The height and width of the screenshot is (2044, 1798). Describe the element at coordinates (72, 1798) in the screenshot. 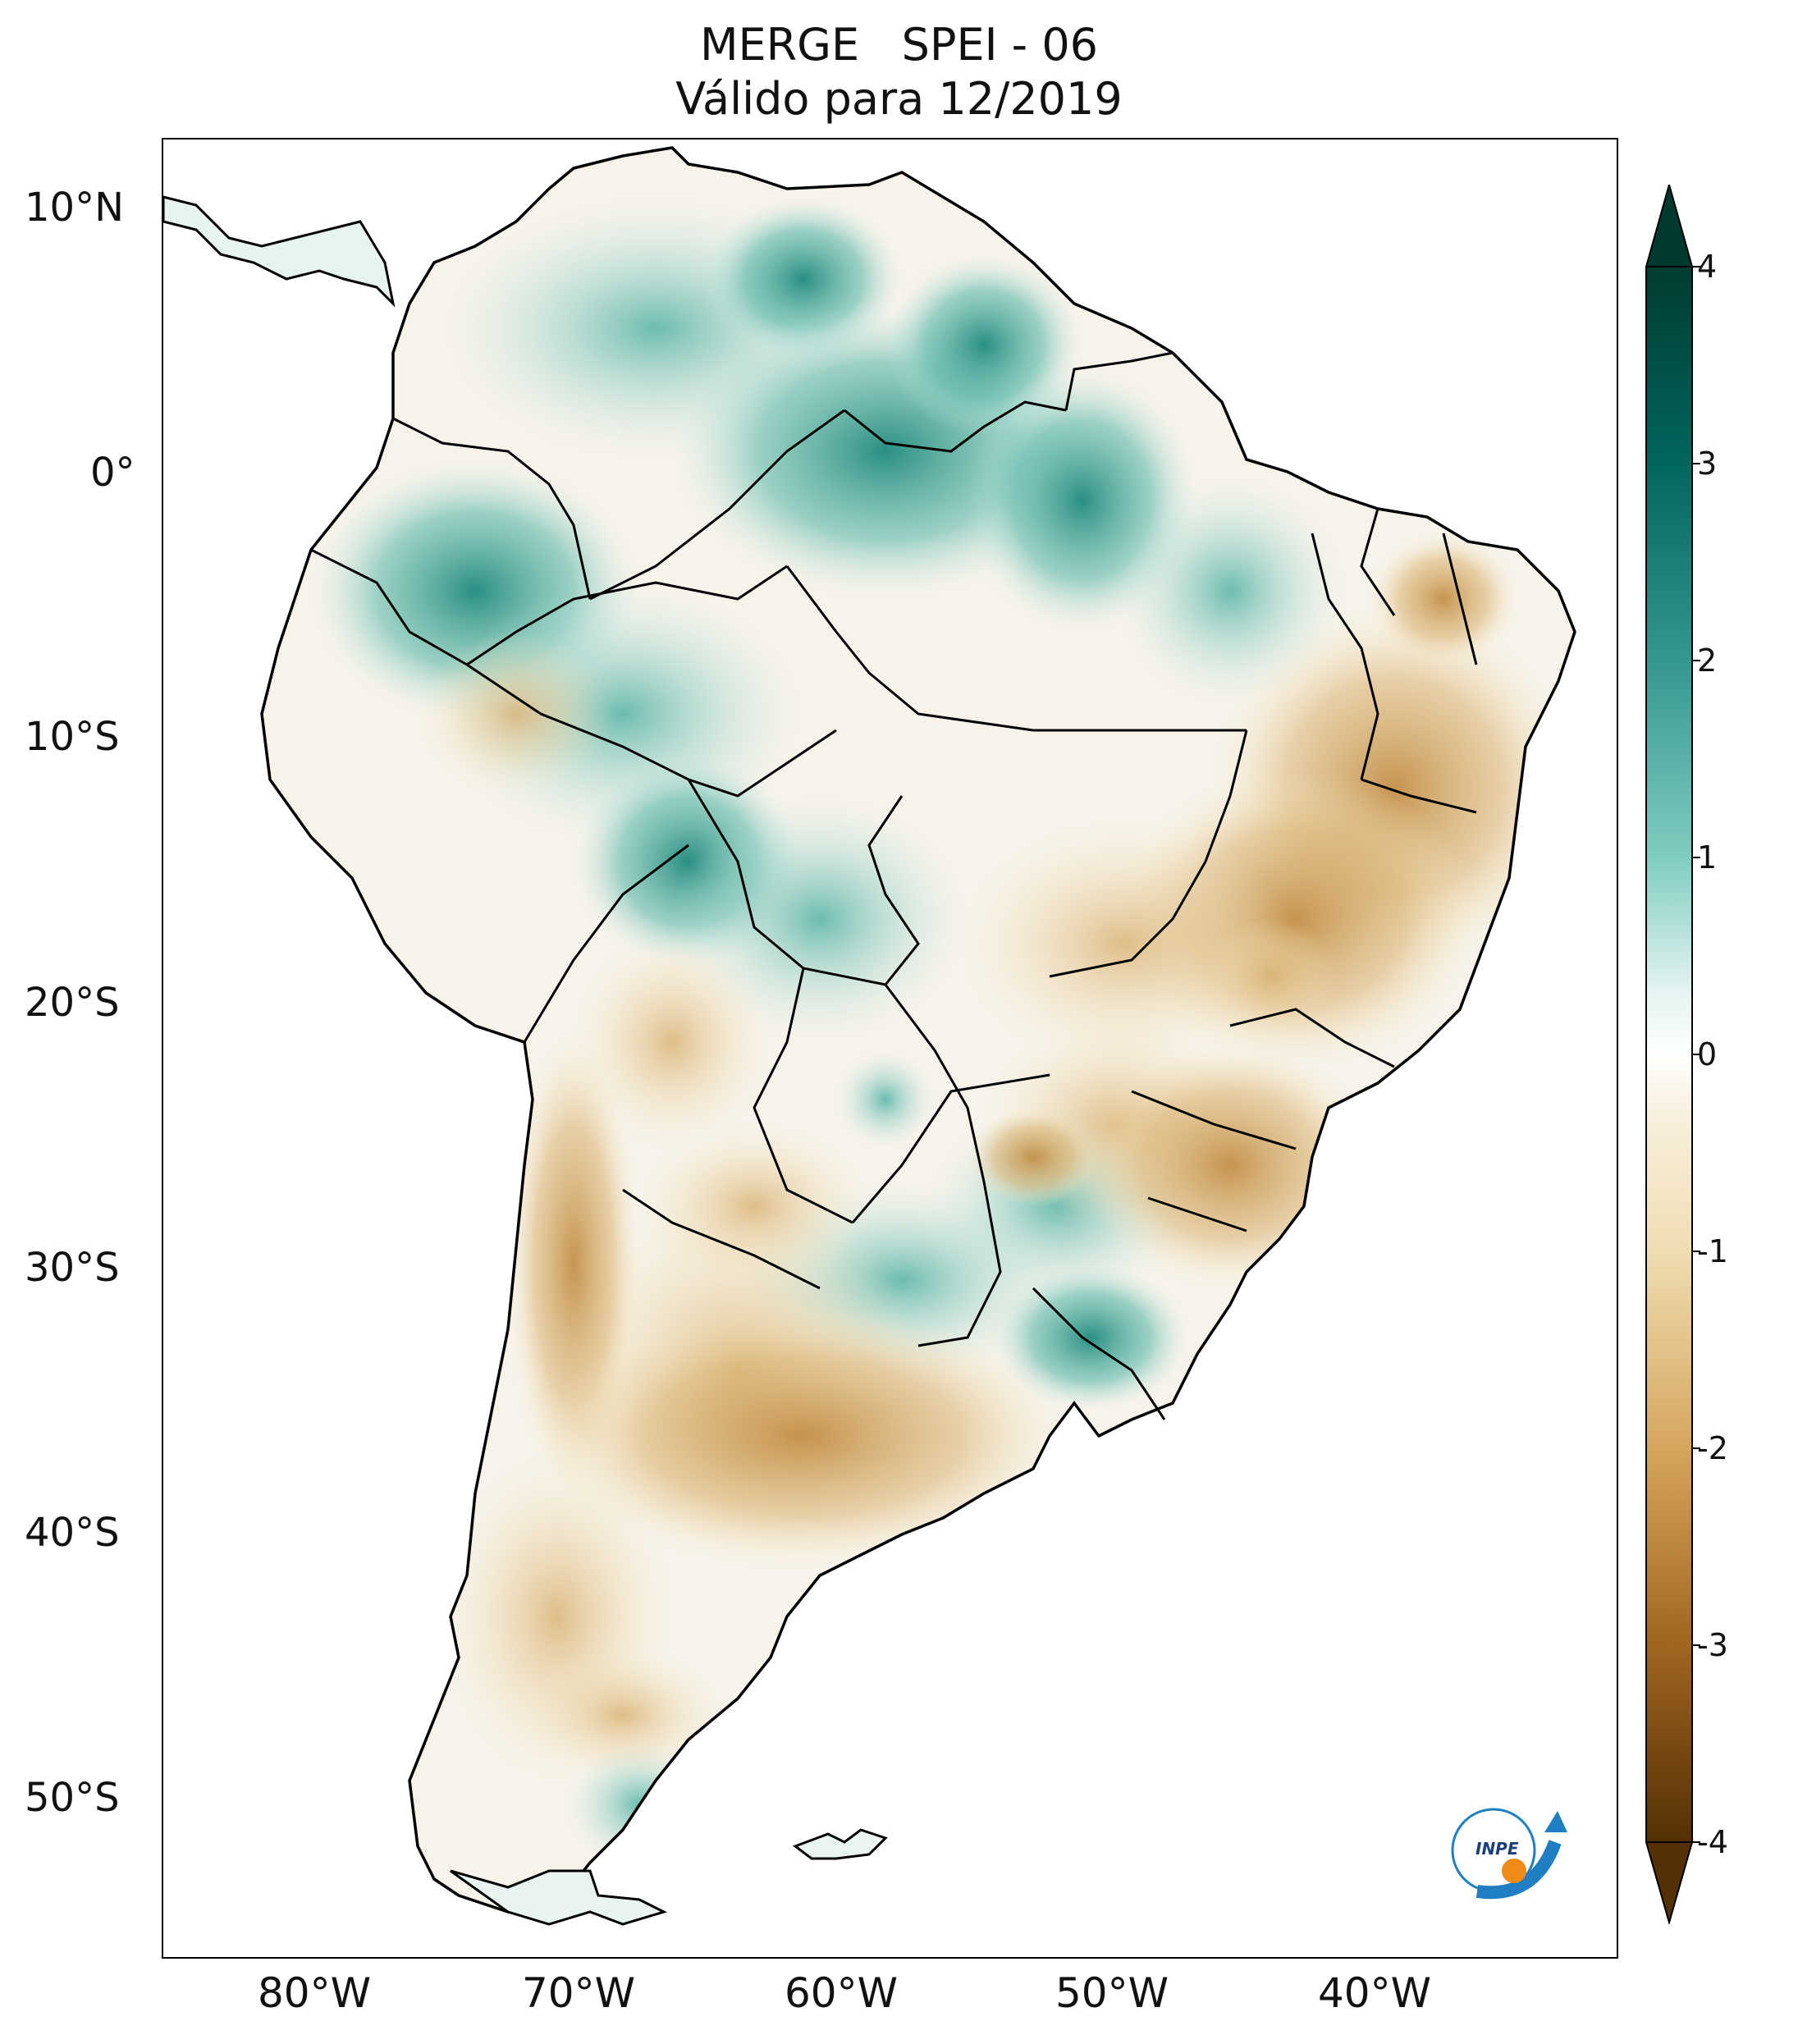

I see `lat-label-50s: 50°S` at that location.